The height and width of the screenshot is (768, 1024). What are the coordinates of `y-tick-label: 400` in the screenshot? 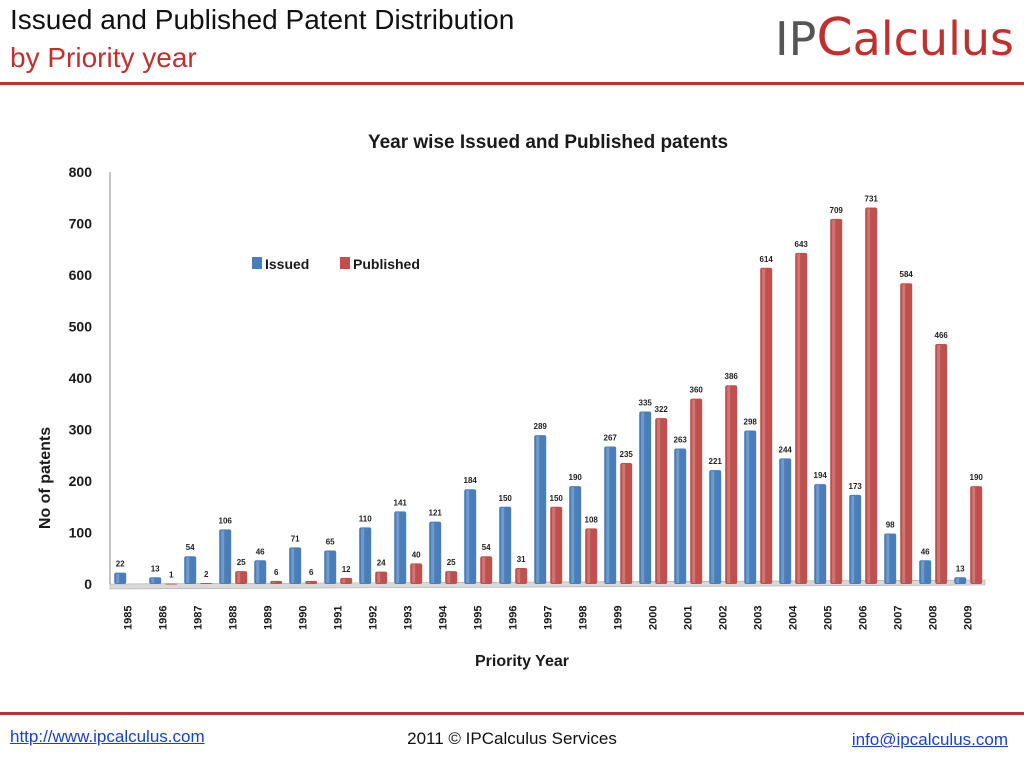 It's located at (81, 378).